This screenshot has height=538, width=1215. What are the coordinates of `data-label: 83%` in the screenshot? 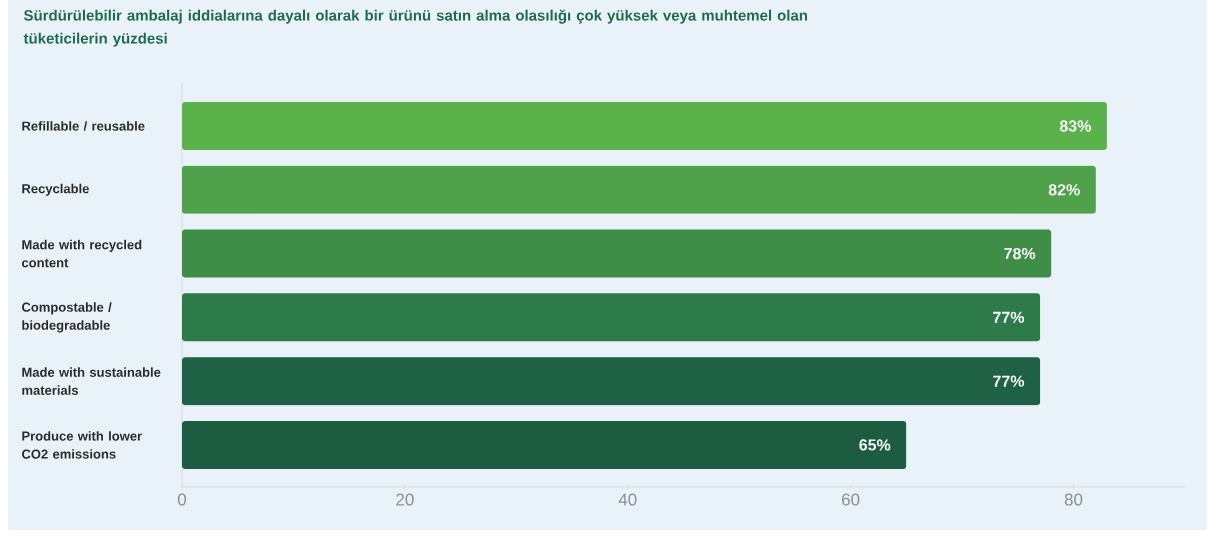 It's located at (1075, 126).